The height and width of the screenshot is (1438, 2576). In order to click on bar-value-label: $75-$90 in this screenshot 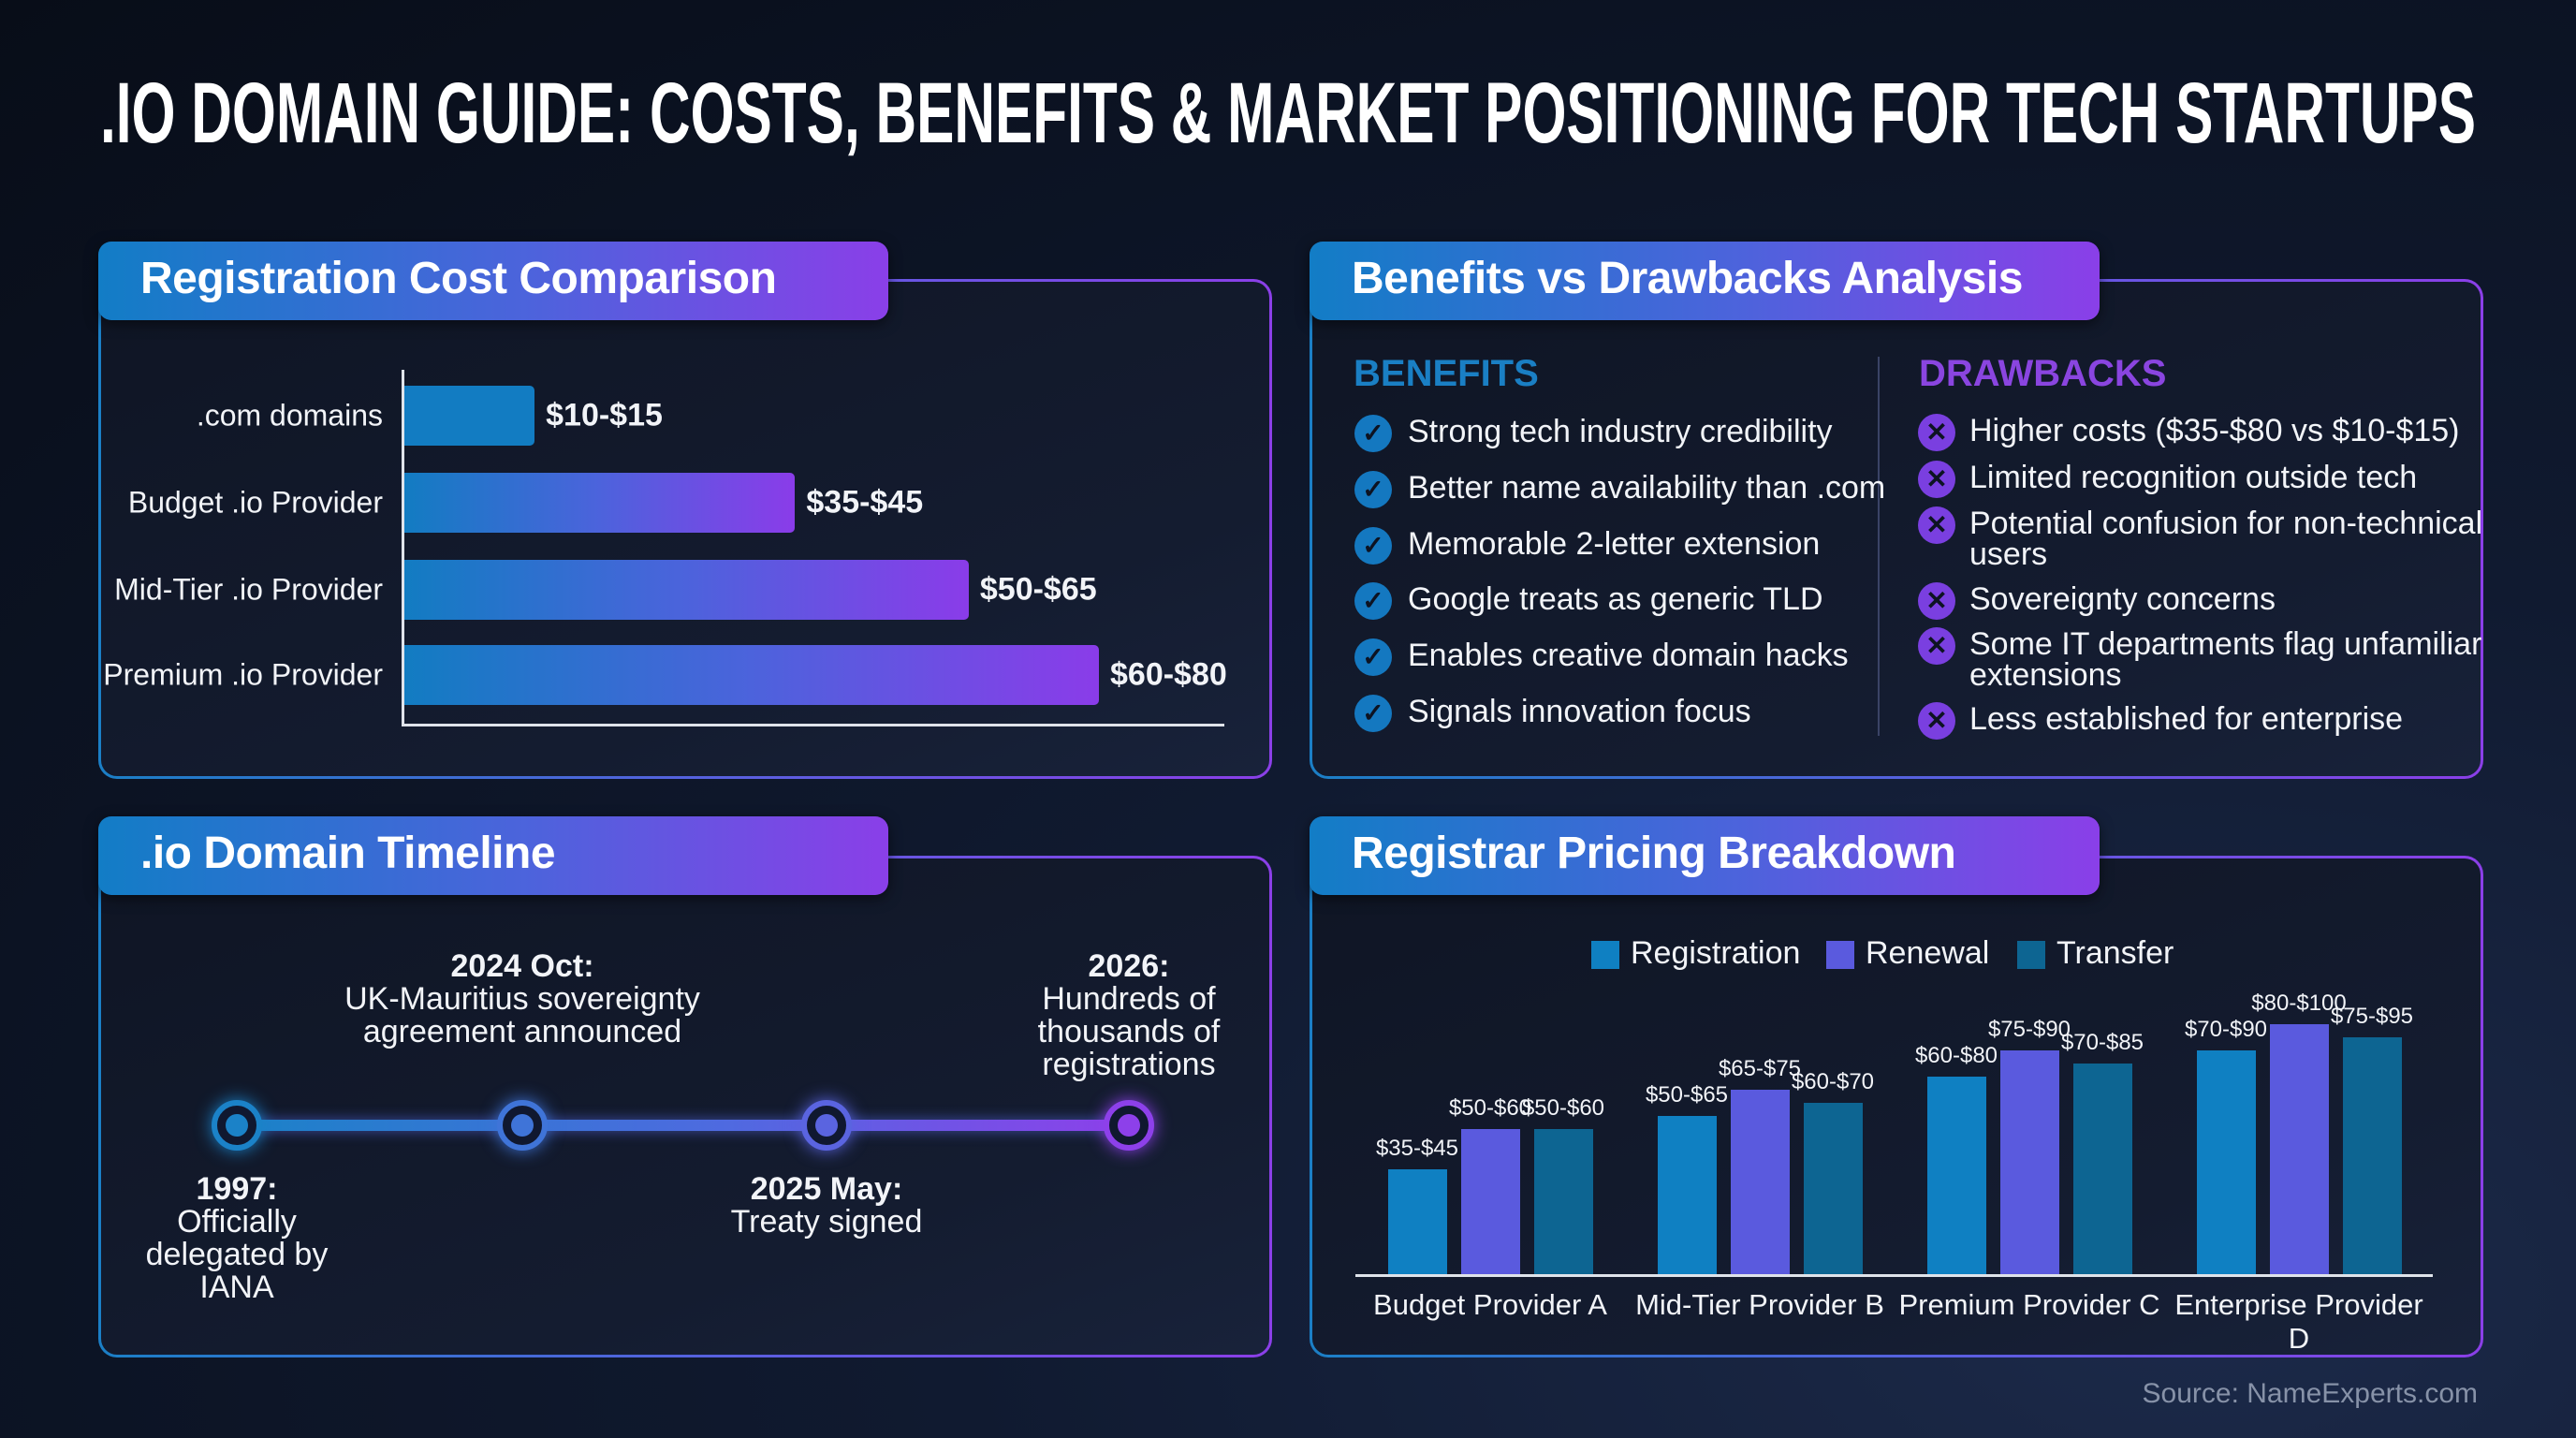, I will do `click(2029, 1030)`.